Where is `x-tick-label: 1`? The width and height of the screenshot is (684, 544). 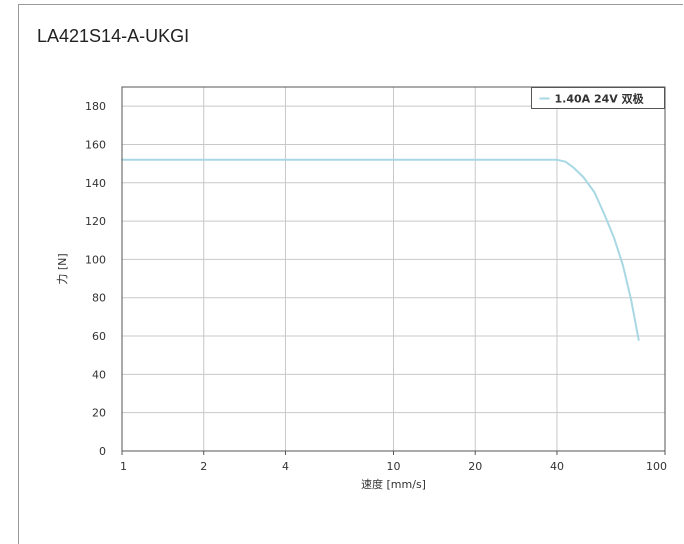
x-tick-label: 1 is located at coordinates (123, 466).